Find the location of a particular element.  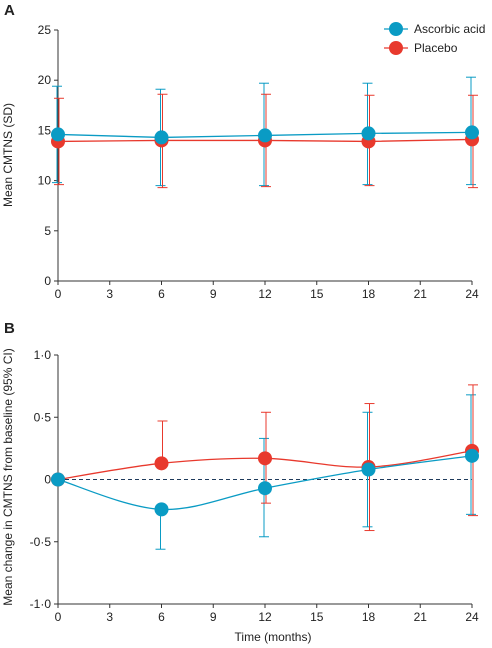

panel-a-y-tick-label-0: 0 is located at coordinates (47, 281).